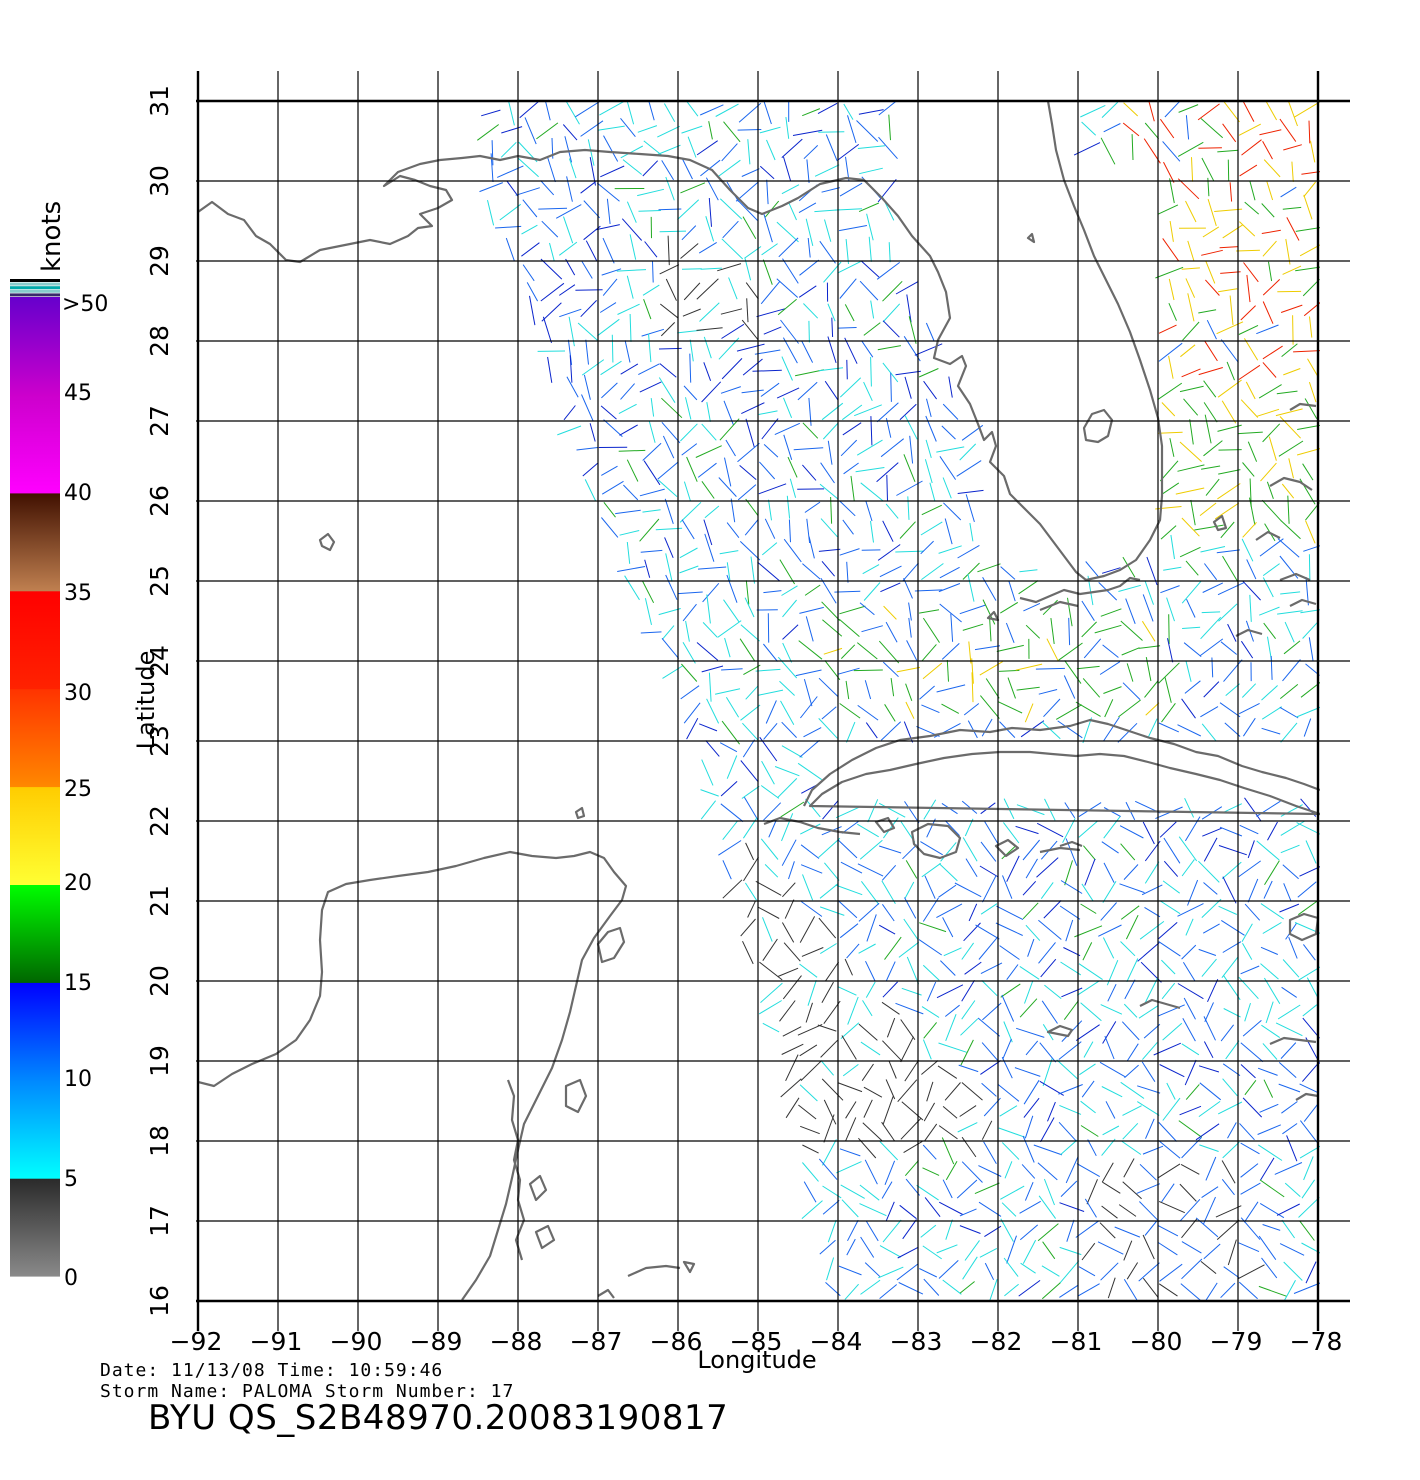 The width and height of the screenshot is (1420, 1480). I want to click on colorbar-tick-label: 5, so click(71, 1179).